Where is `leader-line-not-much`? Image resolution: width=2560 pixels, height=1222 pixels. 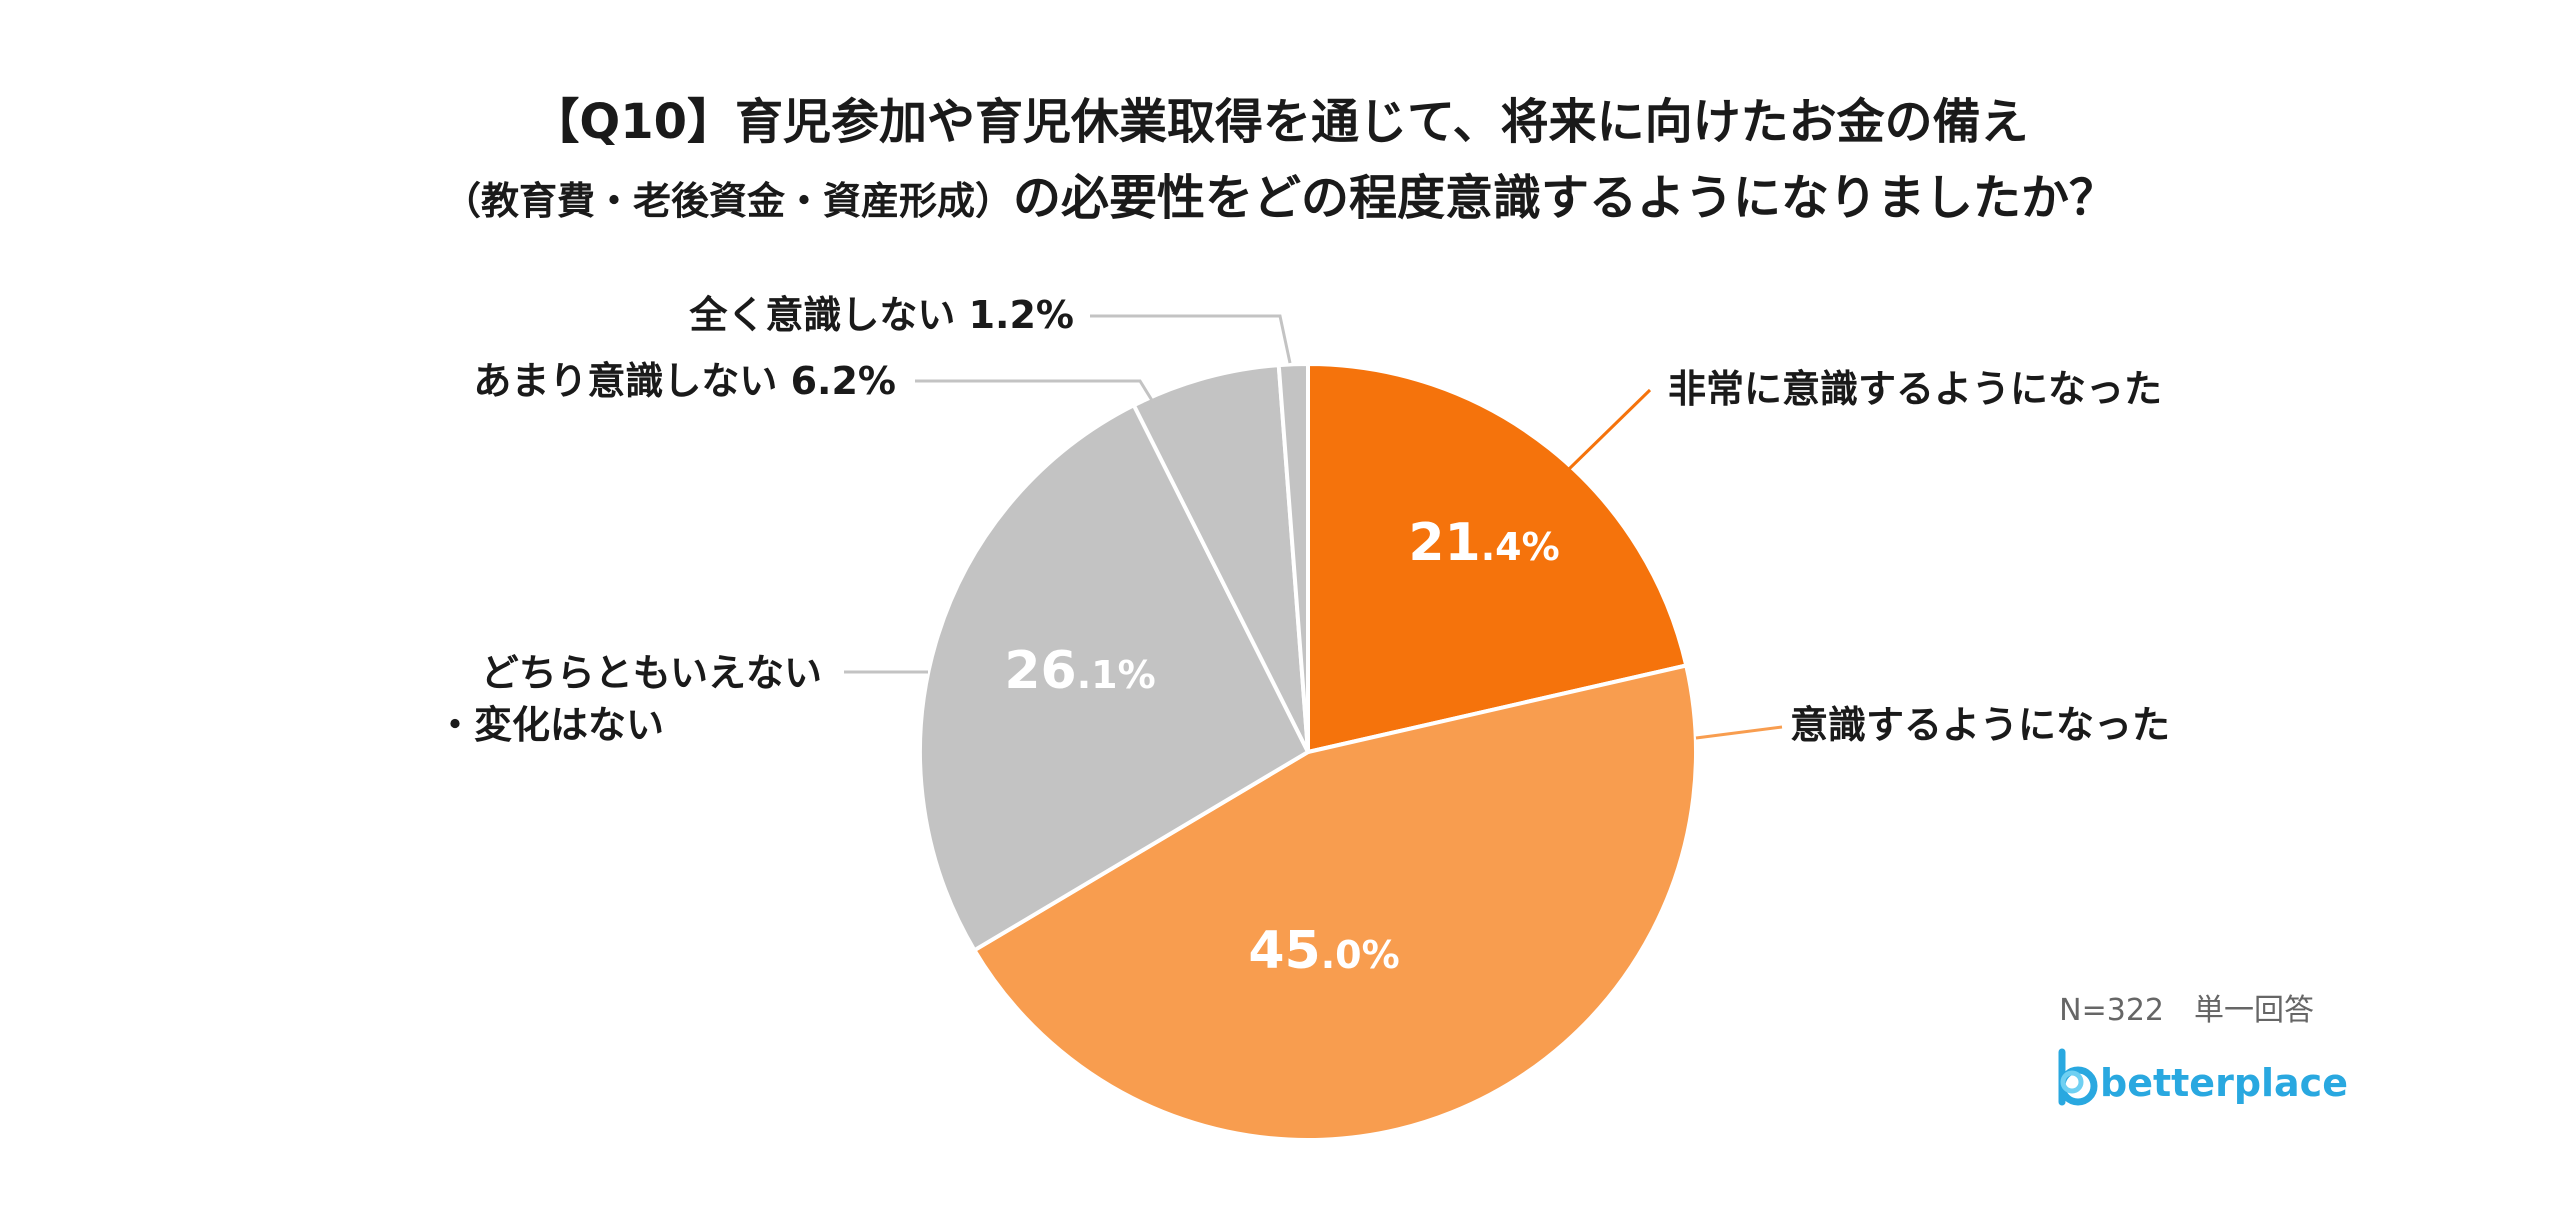 leader-line-not-much is located at coordinates (1035, 391).